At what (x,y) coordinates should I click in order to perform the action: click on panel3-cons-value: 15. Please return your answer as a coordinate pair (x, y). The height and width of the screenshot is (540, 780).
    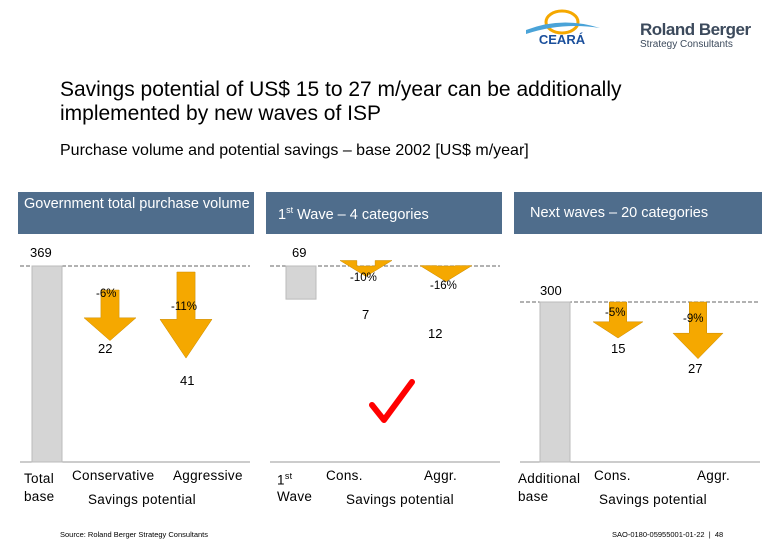
    Looking at the image, I should click on (618, 348).